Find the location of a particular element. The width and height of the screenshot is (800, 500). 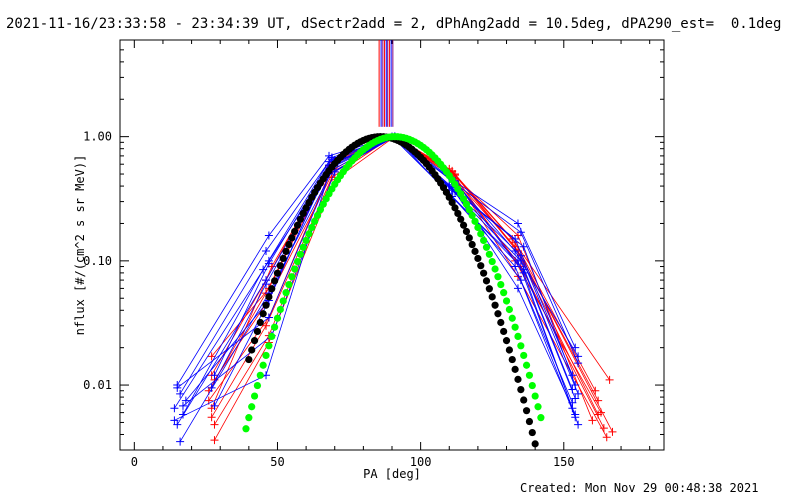

y-tick-label: 0.01 is located at coordinates (97, 385).